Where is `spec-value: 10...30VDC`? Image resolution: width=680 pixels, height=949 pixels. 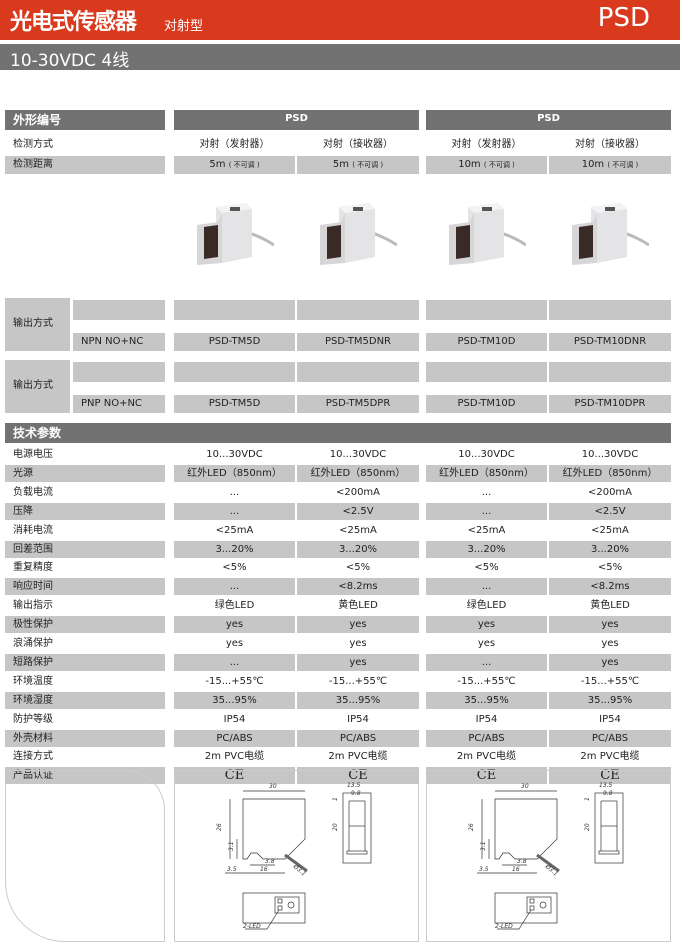
spec-value: 10...30VDC is located at coordinates (234, 454).